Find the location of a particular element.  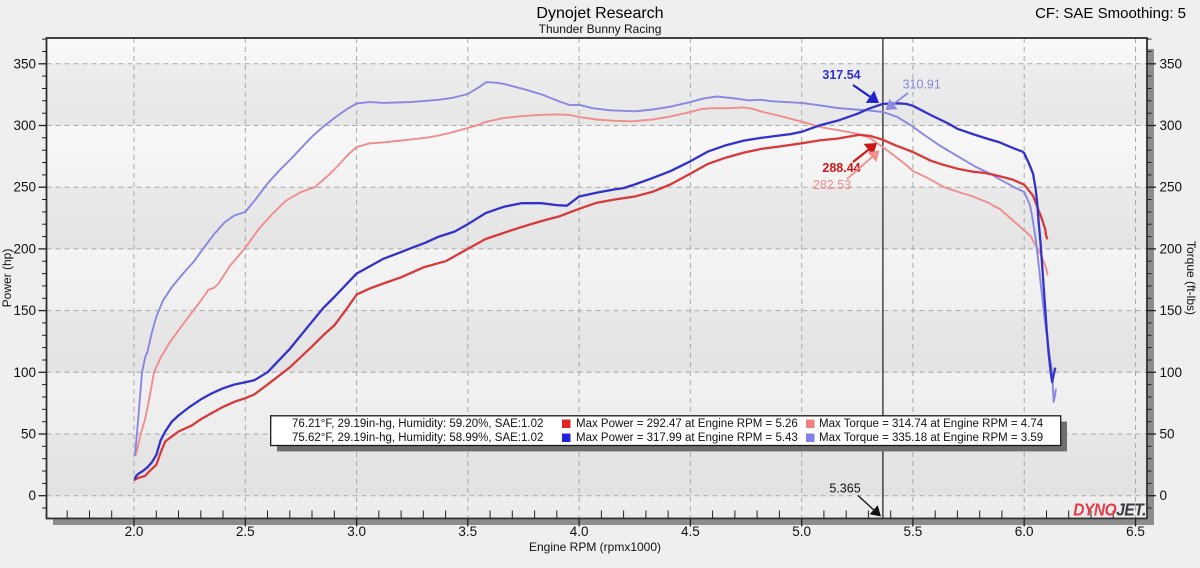

svg-text: Torque (ft-lbs) is located at coordinates (1191, 278).